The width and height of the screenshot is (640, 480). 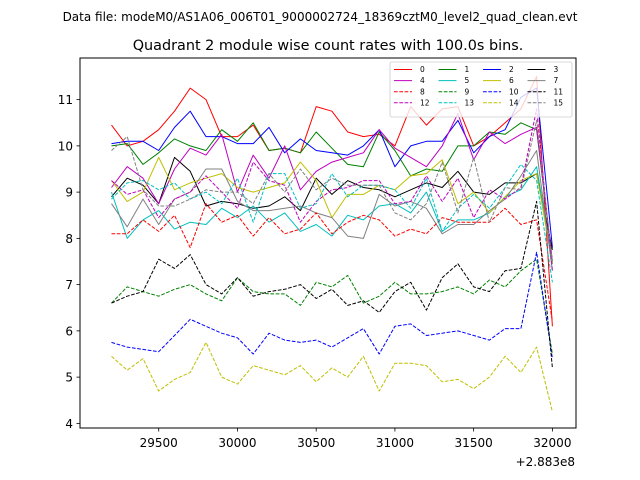 I want to click on legend-label-7: 7, so click(x=556, y=80).